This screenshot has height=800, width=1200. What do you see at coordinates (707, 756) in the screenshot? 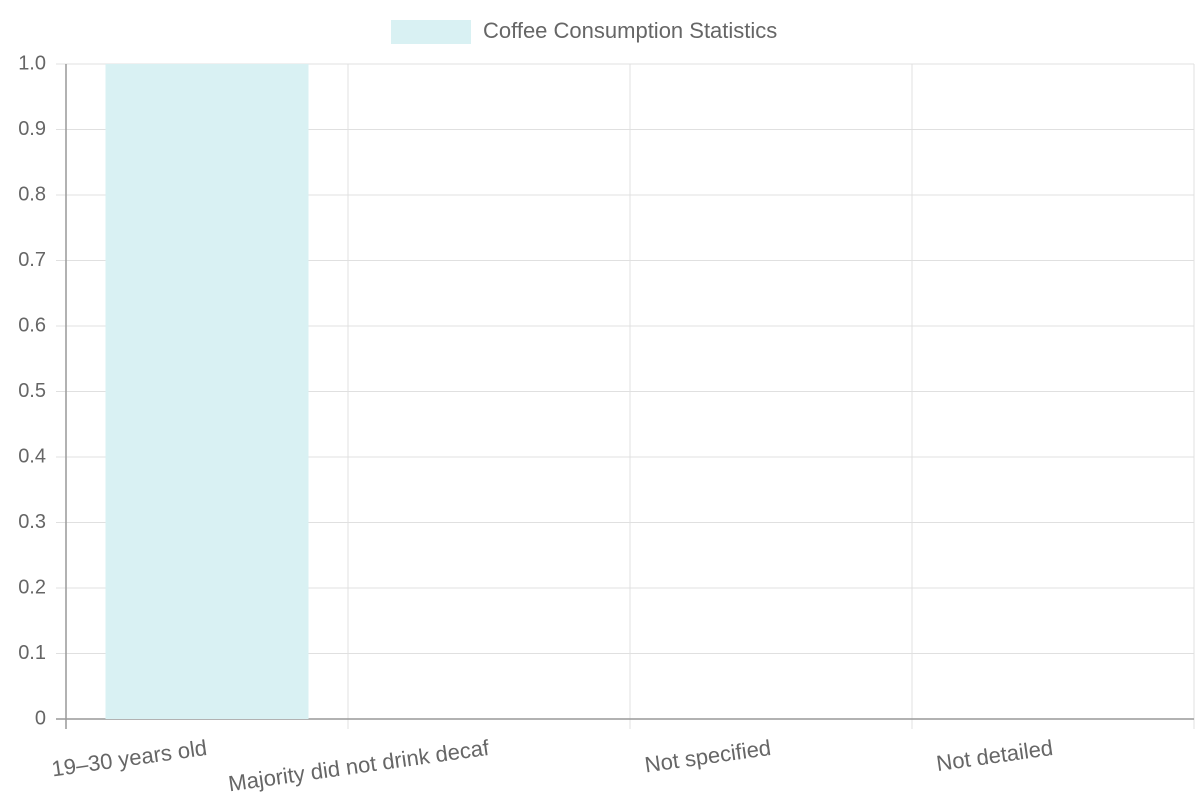
I see `x-tick-label: Not specified` at bounding box center [707, 756].